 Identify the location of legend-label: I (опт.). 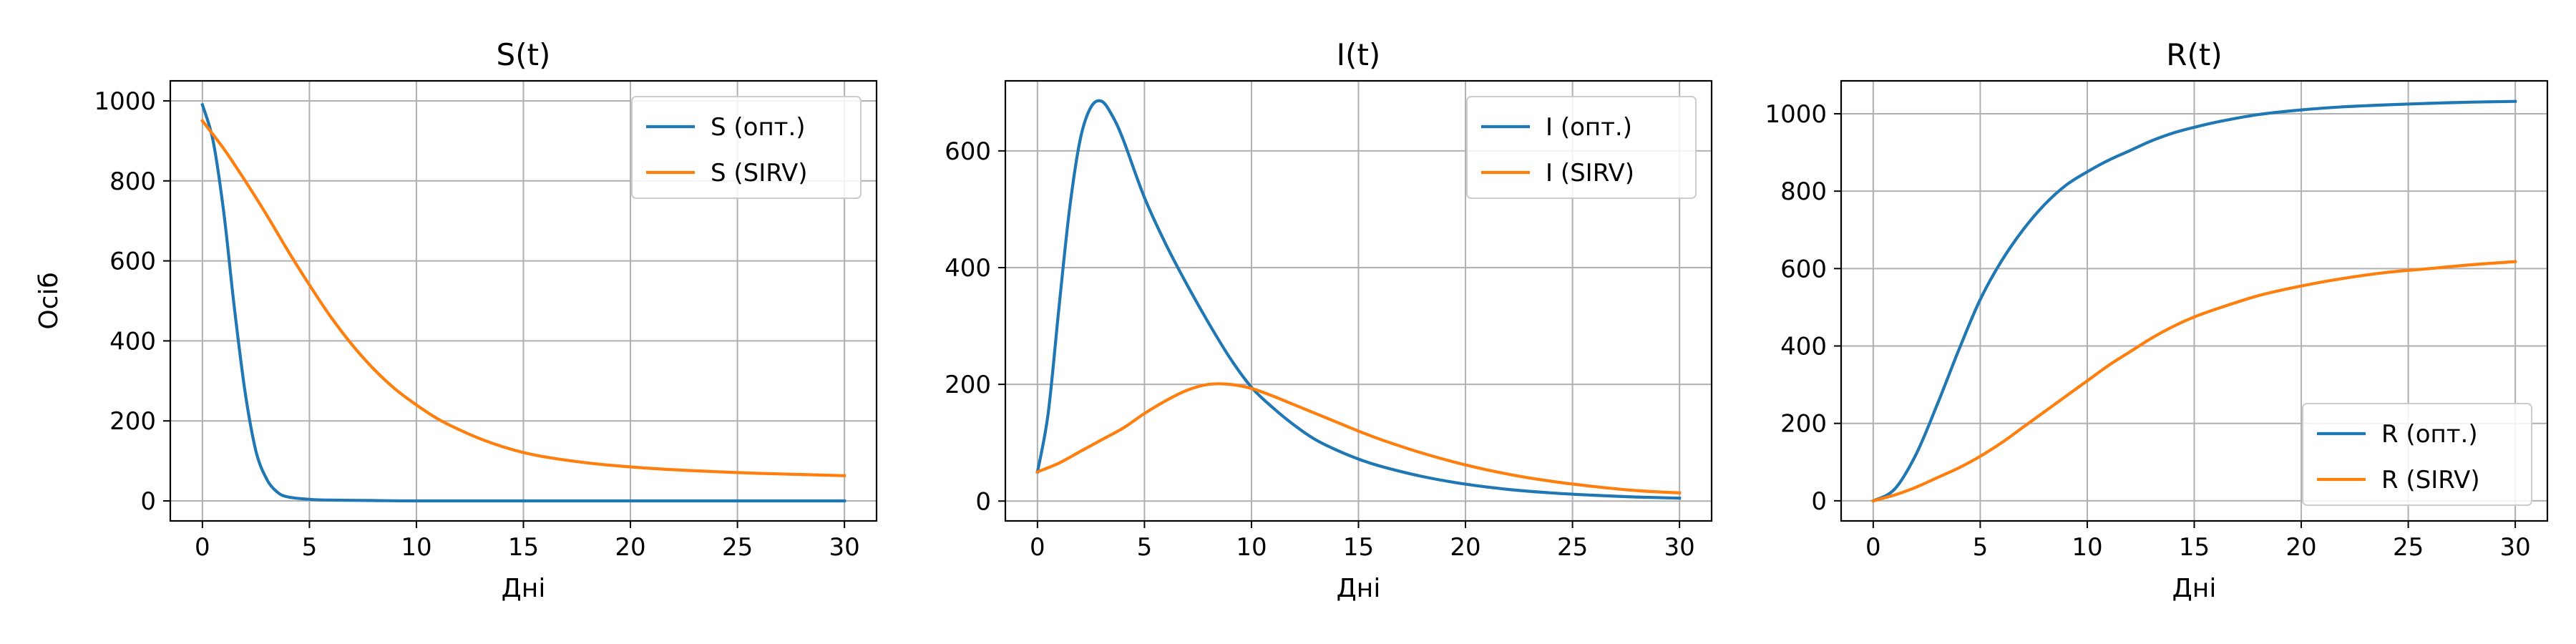
(1589, 127).